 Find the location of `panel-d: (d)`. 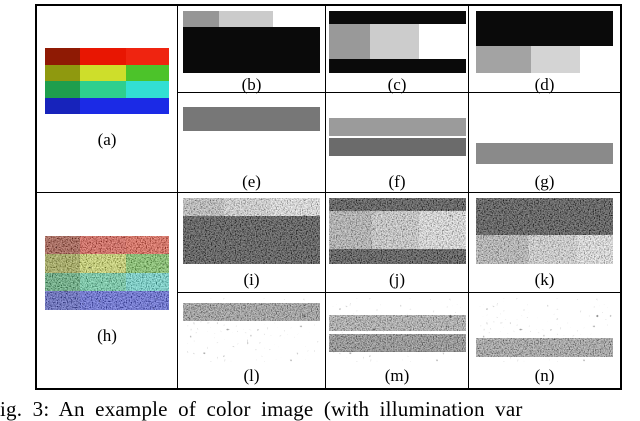

panel-d: (d) is located at coordinates (544, 50).